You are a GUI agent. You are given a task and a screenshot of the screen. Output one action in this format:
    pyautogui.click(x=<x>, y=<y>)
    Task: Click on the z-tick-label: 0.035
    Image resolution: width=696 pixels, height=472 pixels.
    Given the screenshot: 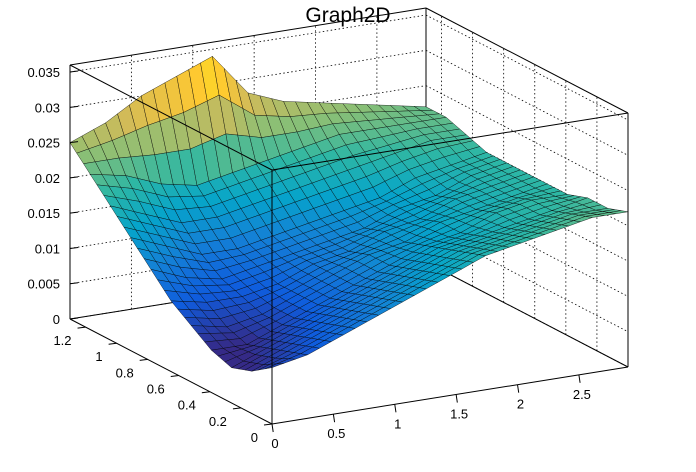 What is the action you would take?
    pyautogui.click(x=43, y=72)
    